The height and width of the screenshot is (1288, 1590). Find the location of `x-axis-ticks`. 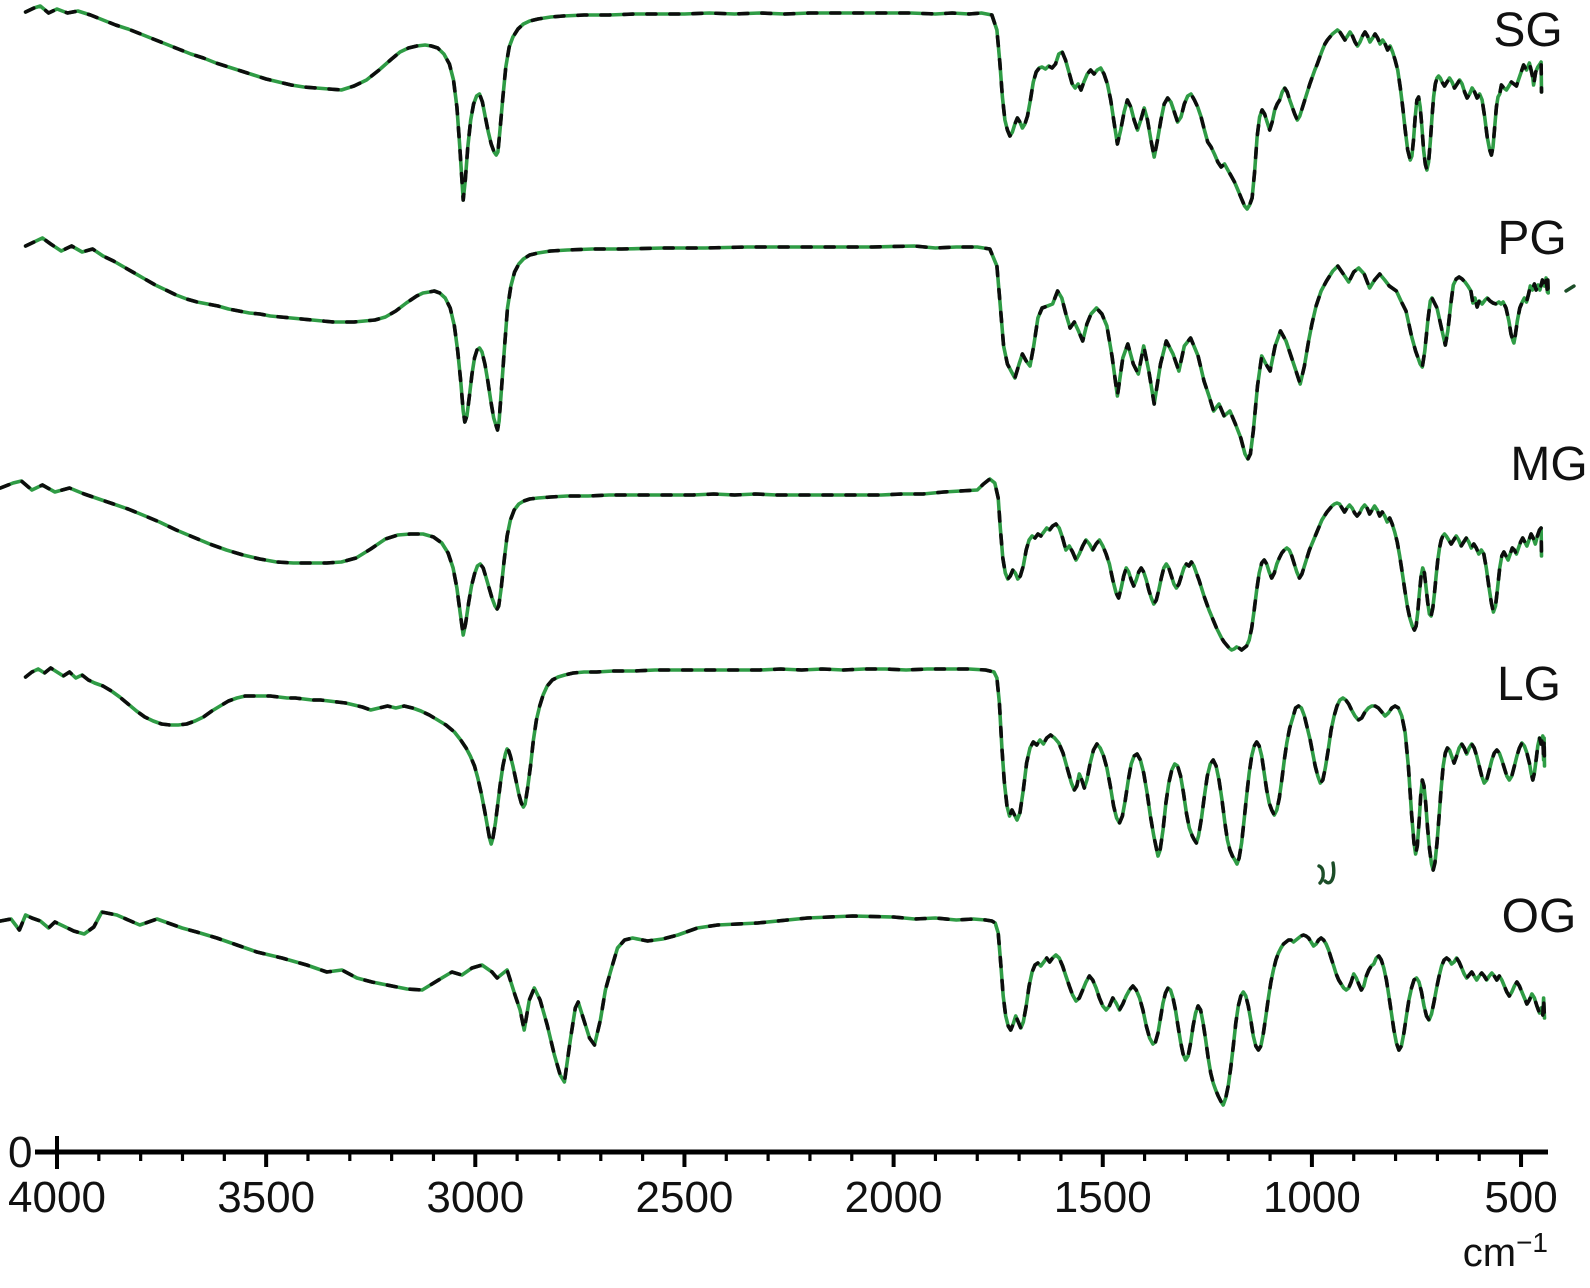

x-axis-ticks is located at coordinates (789, 1152).